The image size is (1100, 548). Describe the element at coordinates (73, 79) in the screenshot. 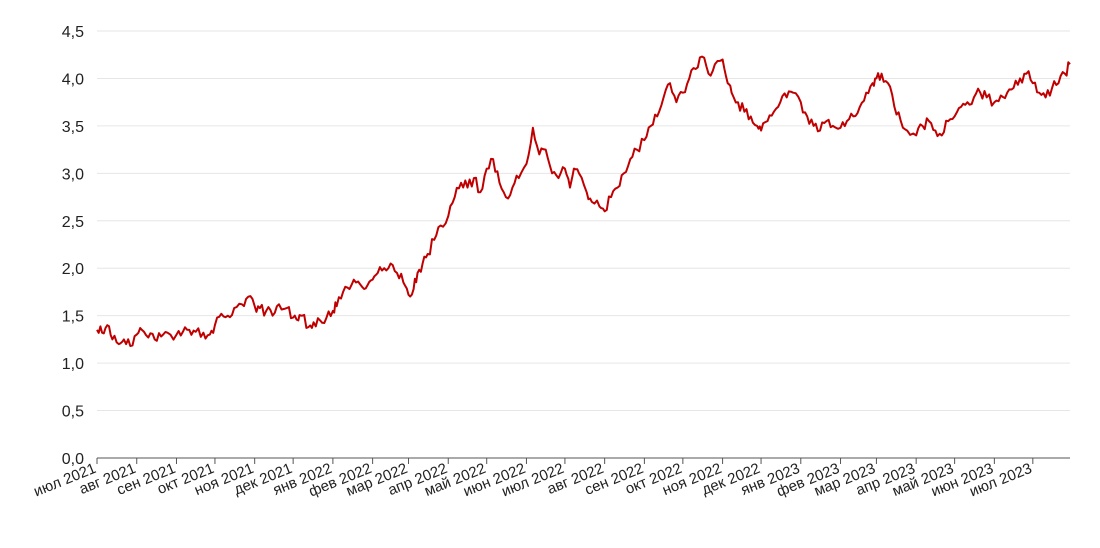

I see `y-tick-label: 4,0` at that location.